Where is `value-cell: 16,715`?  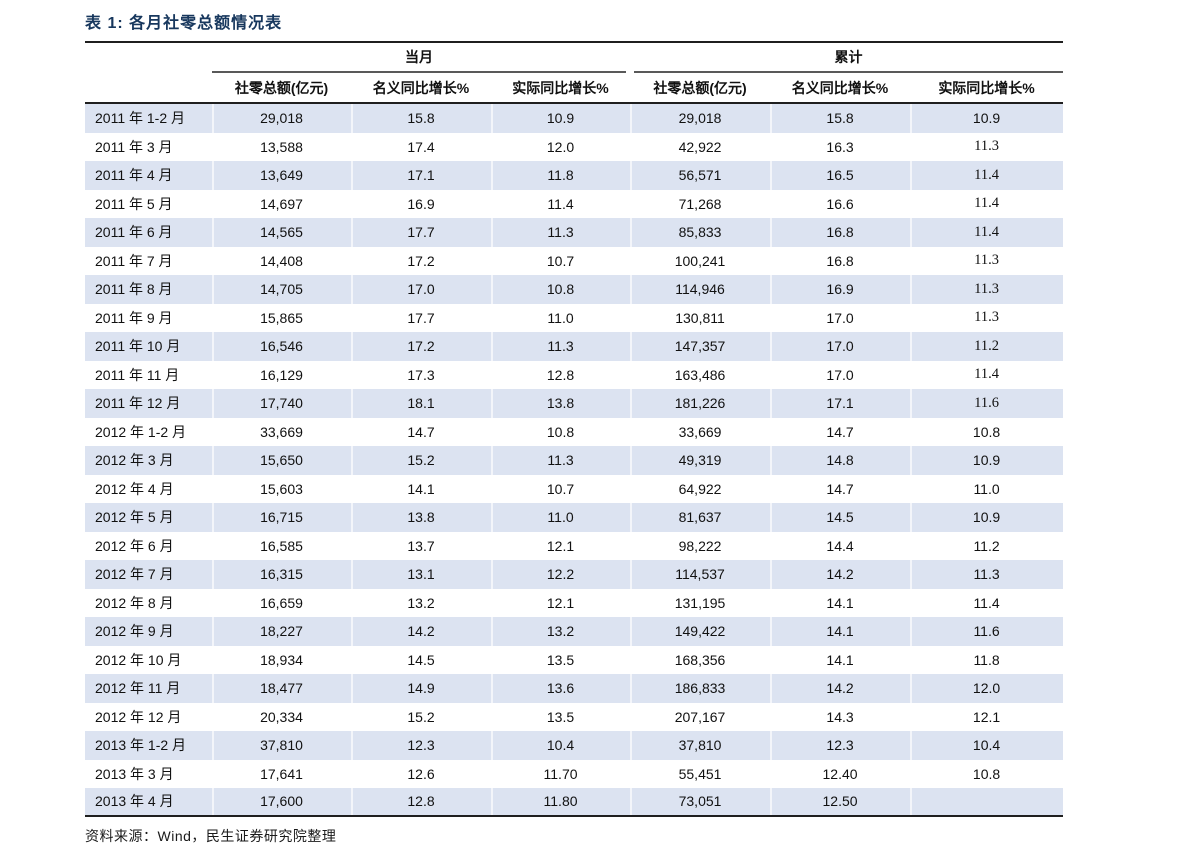
value-cell: 16,715 is located at coordinates (281, 517).